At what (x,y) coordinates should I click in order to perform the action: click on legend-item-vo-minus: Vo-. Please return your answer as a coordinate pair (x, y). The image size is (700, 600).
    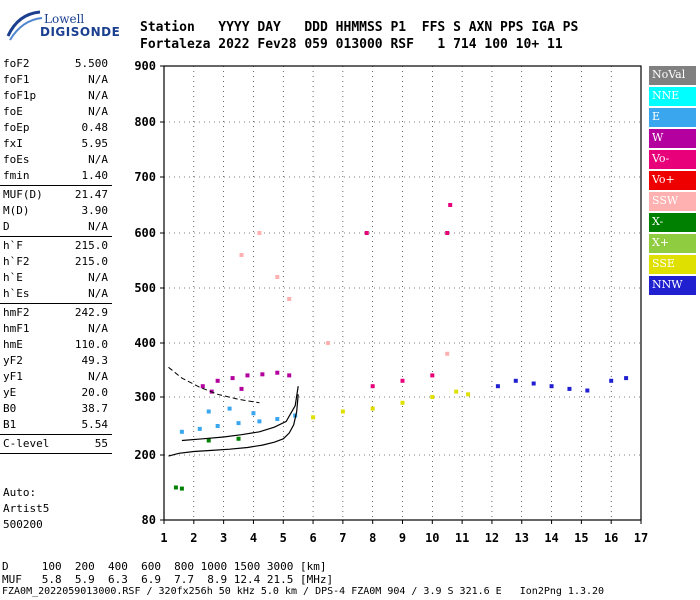
    Looking at the image, I should click on (672, 159).